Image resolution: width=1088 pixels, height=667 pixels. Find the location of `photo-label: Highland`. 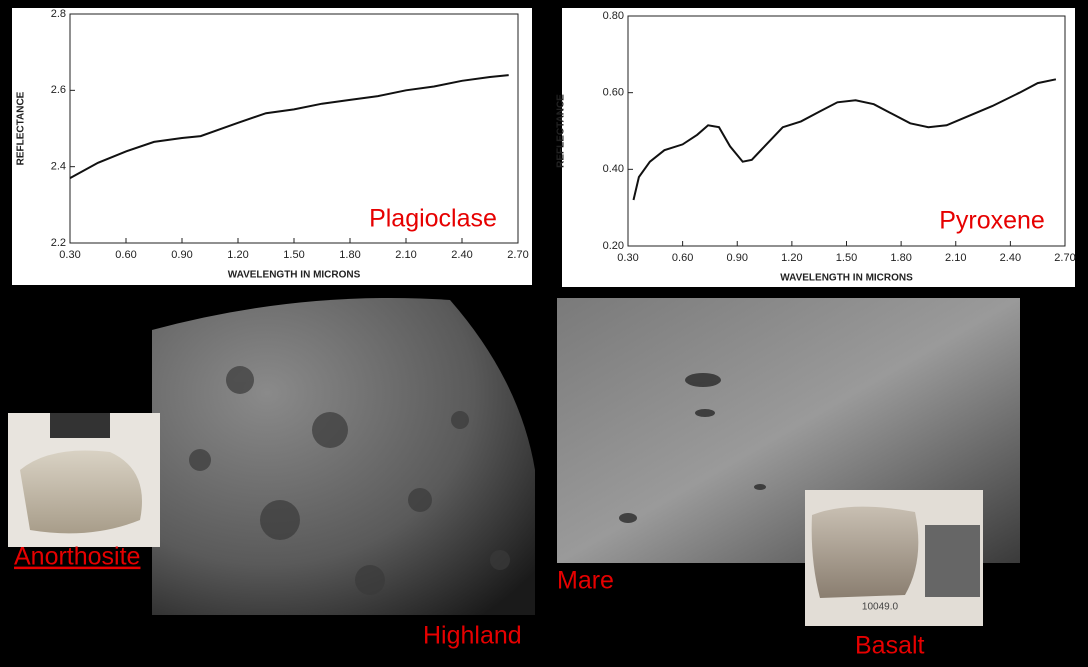

photo-label: Highland is located at coordinates (472, 636).